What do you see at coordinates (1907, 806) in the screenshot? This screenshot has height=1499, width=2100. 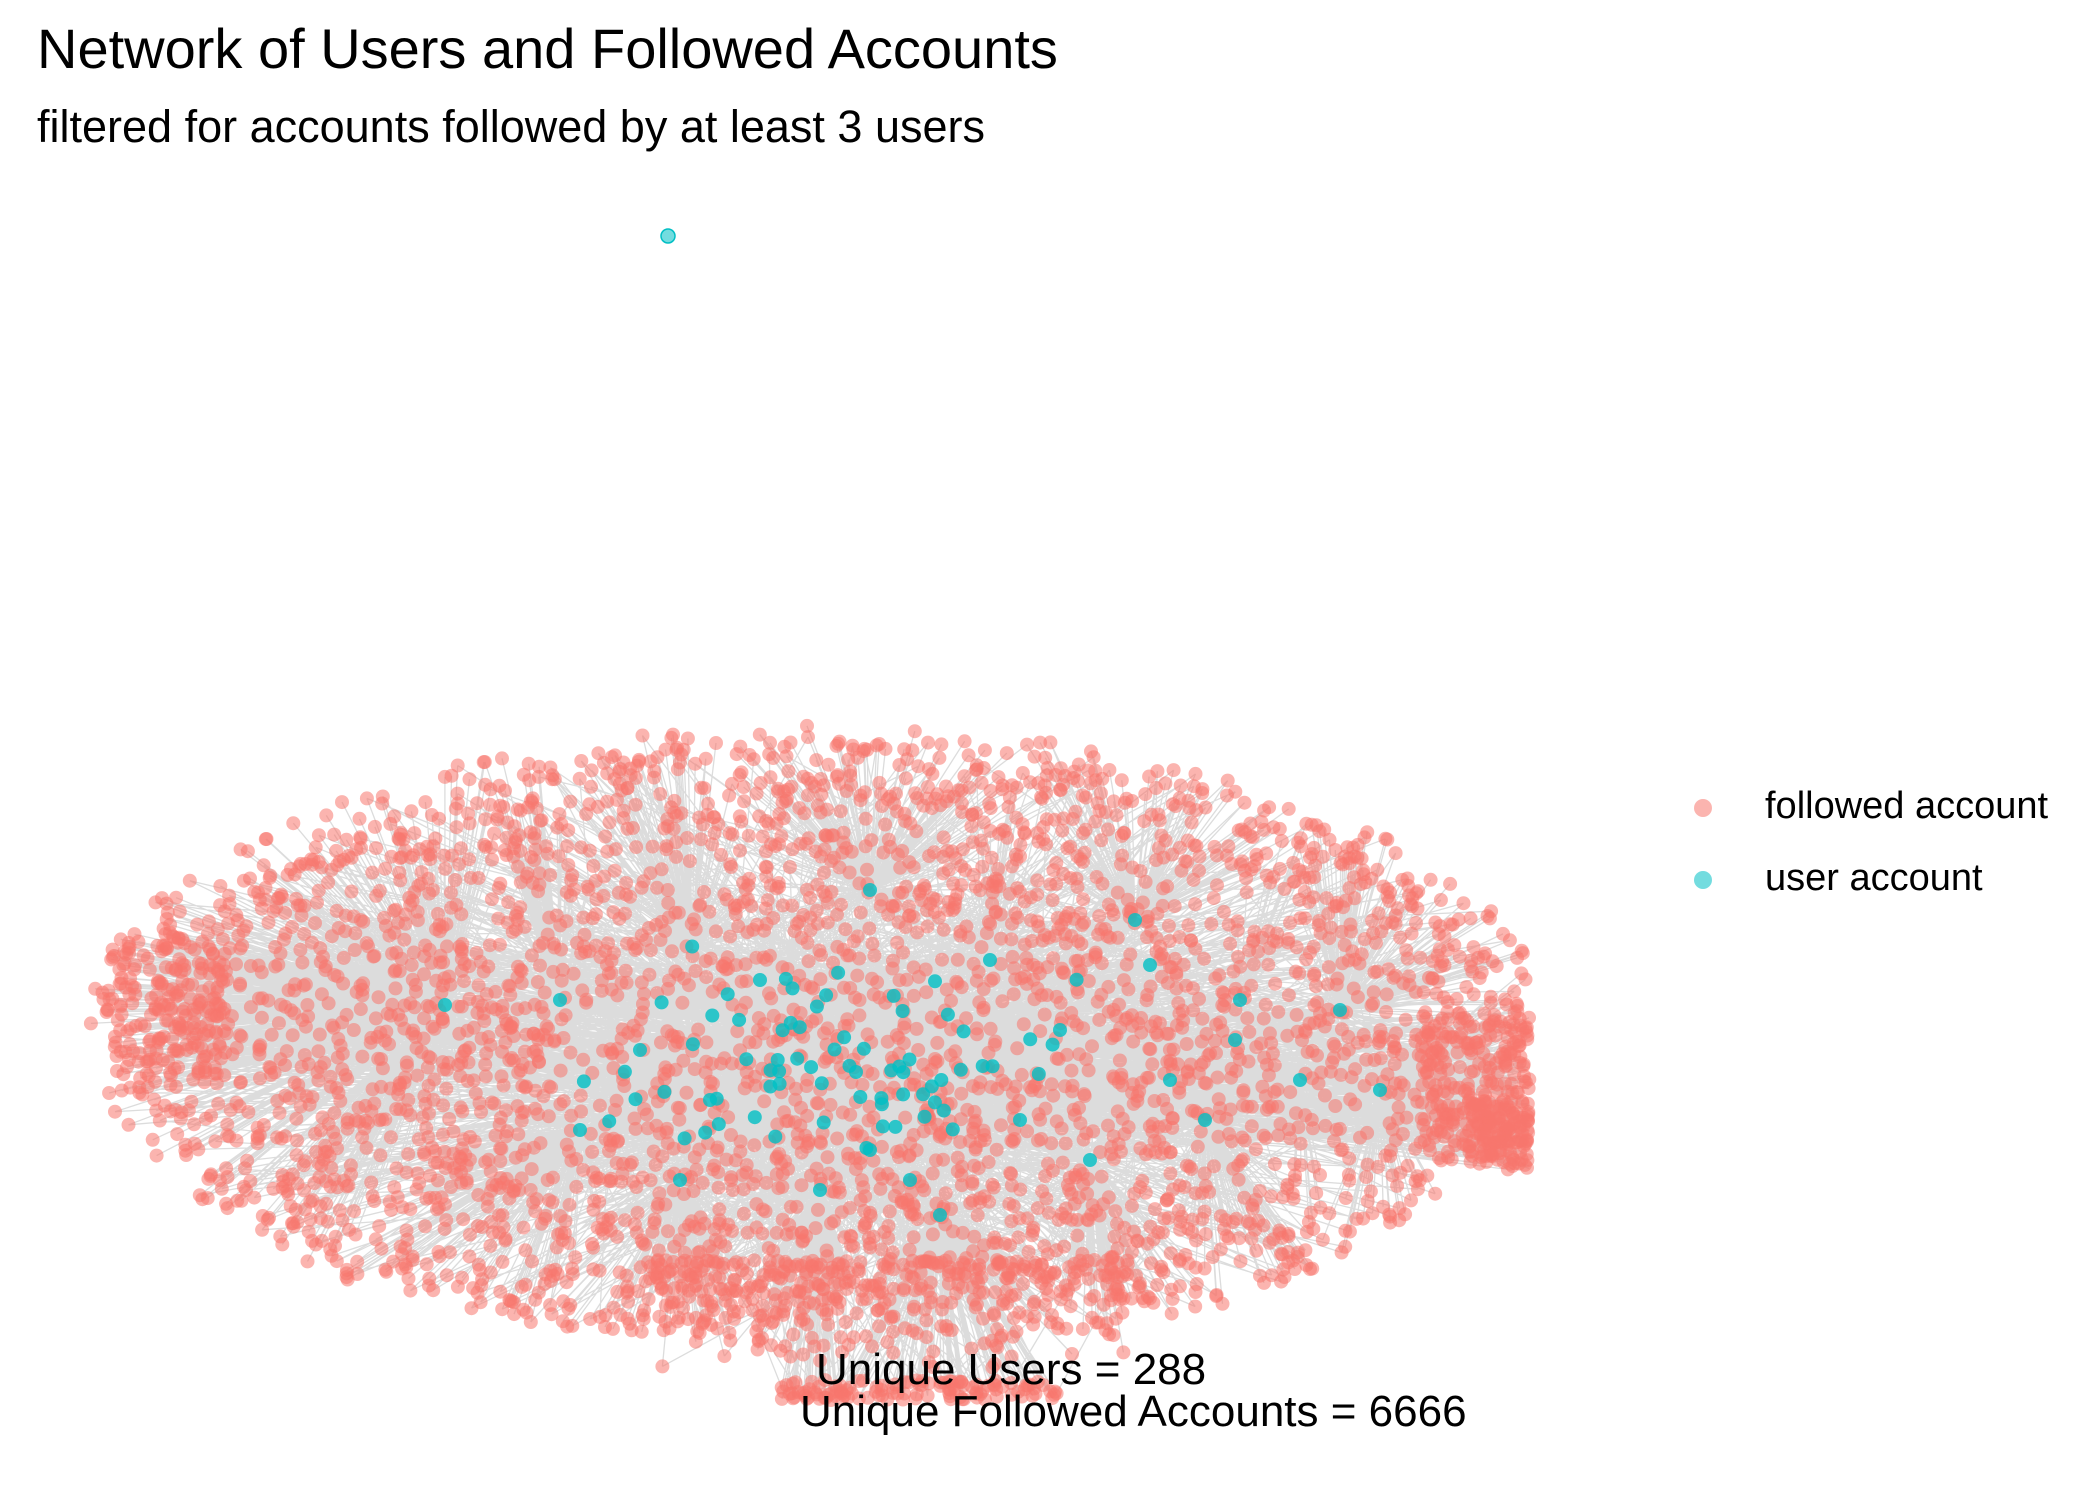 I see `legend-label-followed-account: followed account` at bounding box center [1907, 806].